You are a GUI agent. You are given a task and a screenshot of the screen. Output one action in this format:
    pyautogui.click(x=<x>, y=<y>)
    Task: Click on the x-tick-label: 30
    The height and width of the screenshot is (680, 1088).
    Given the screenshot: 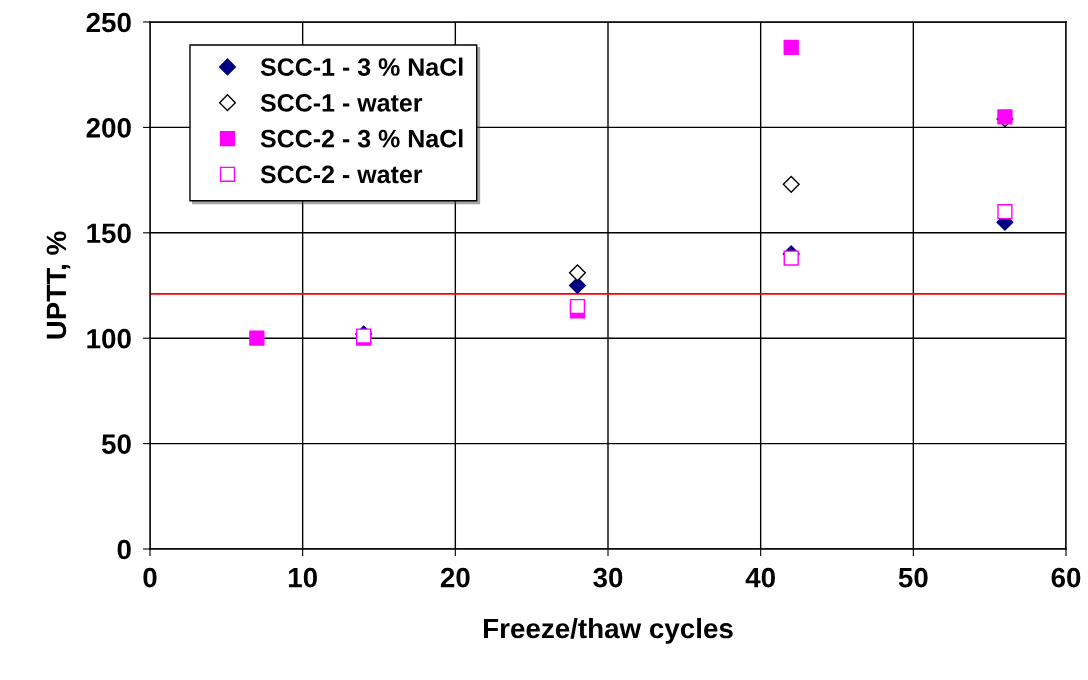 What is the action you would take?
    pyautogui.click(x=608, y=577)
    